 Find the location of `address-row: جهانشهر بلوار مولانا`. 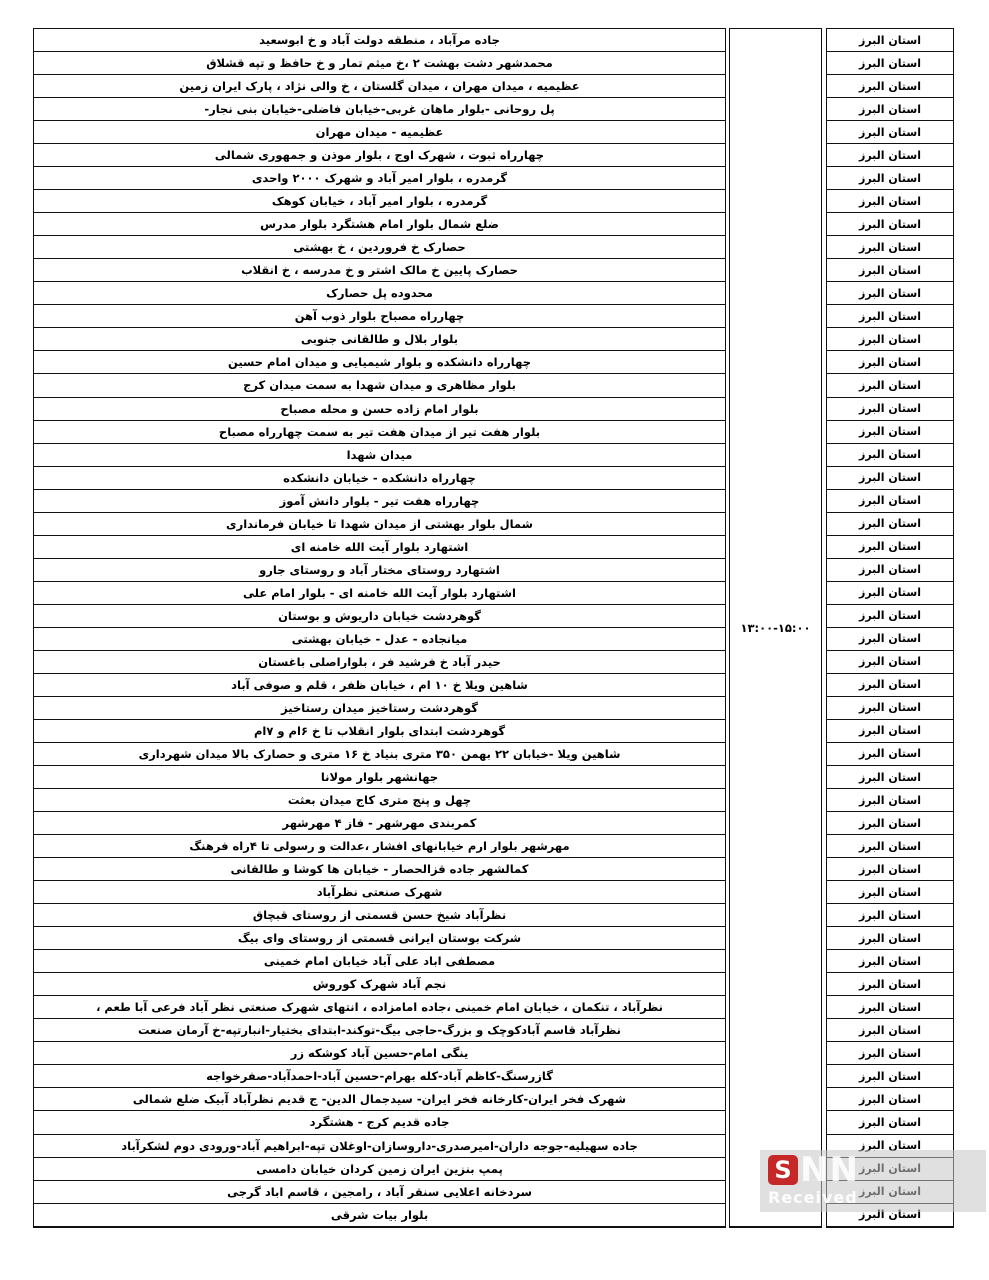

address-row: جهانشهر بلوار مولانا is located at coordinates (379, 778).